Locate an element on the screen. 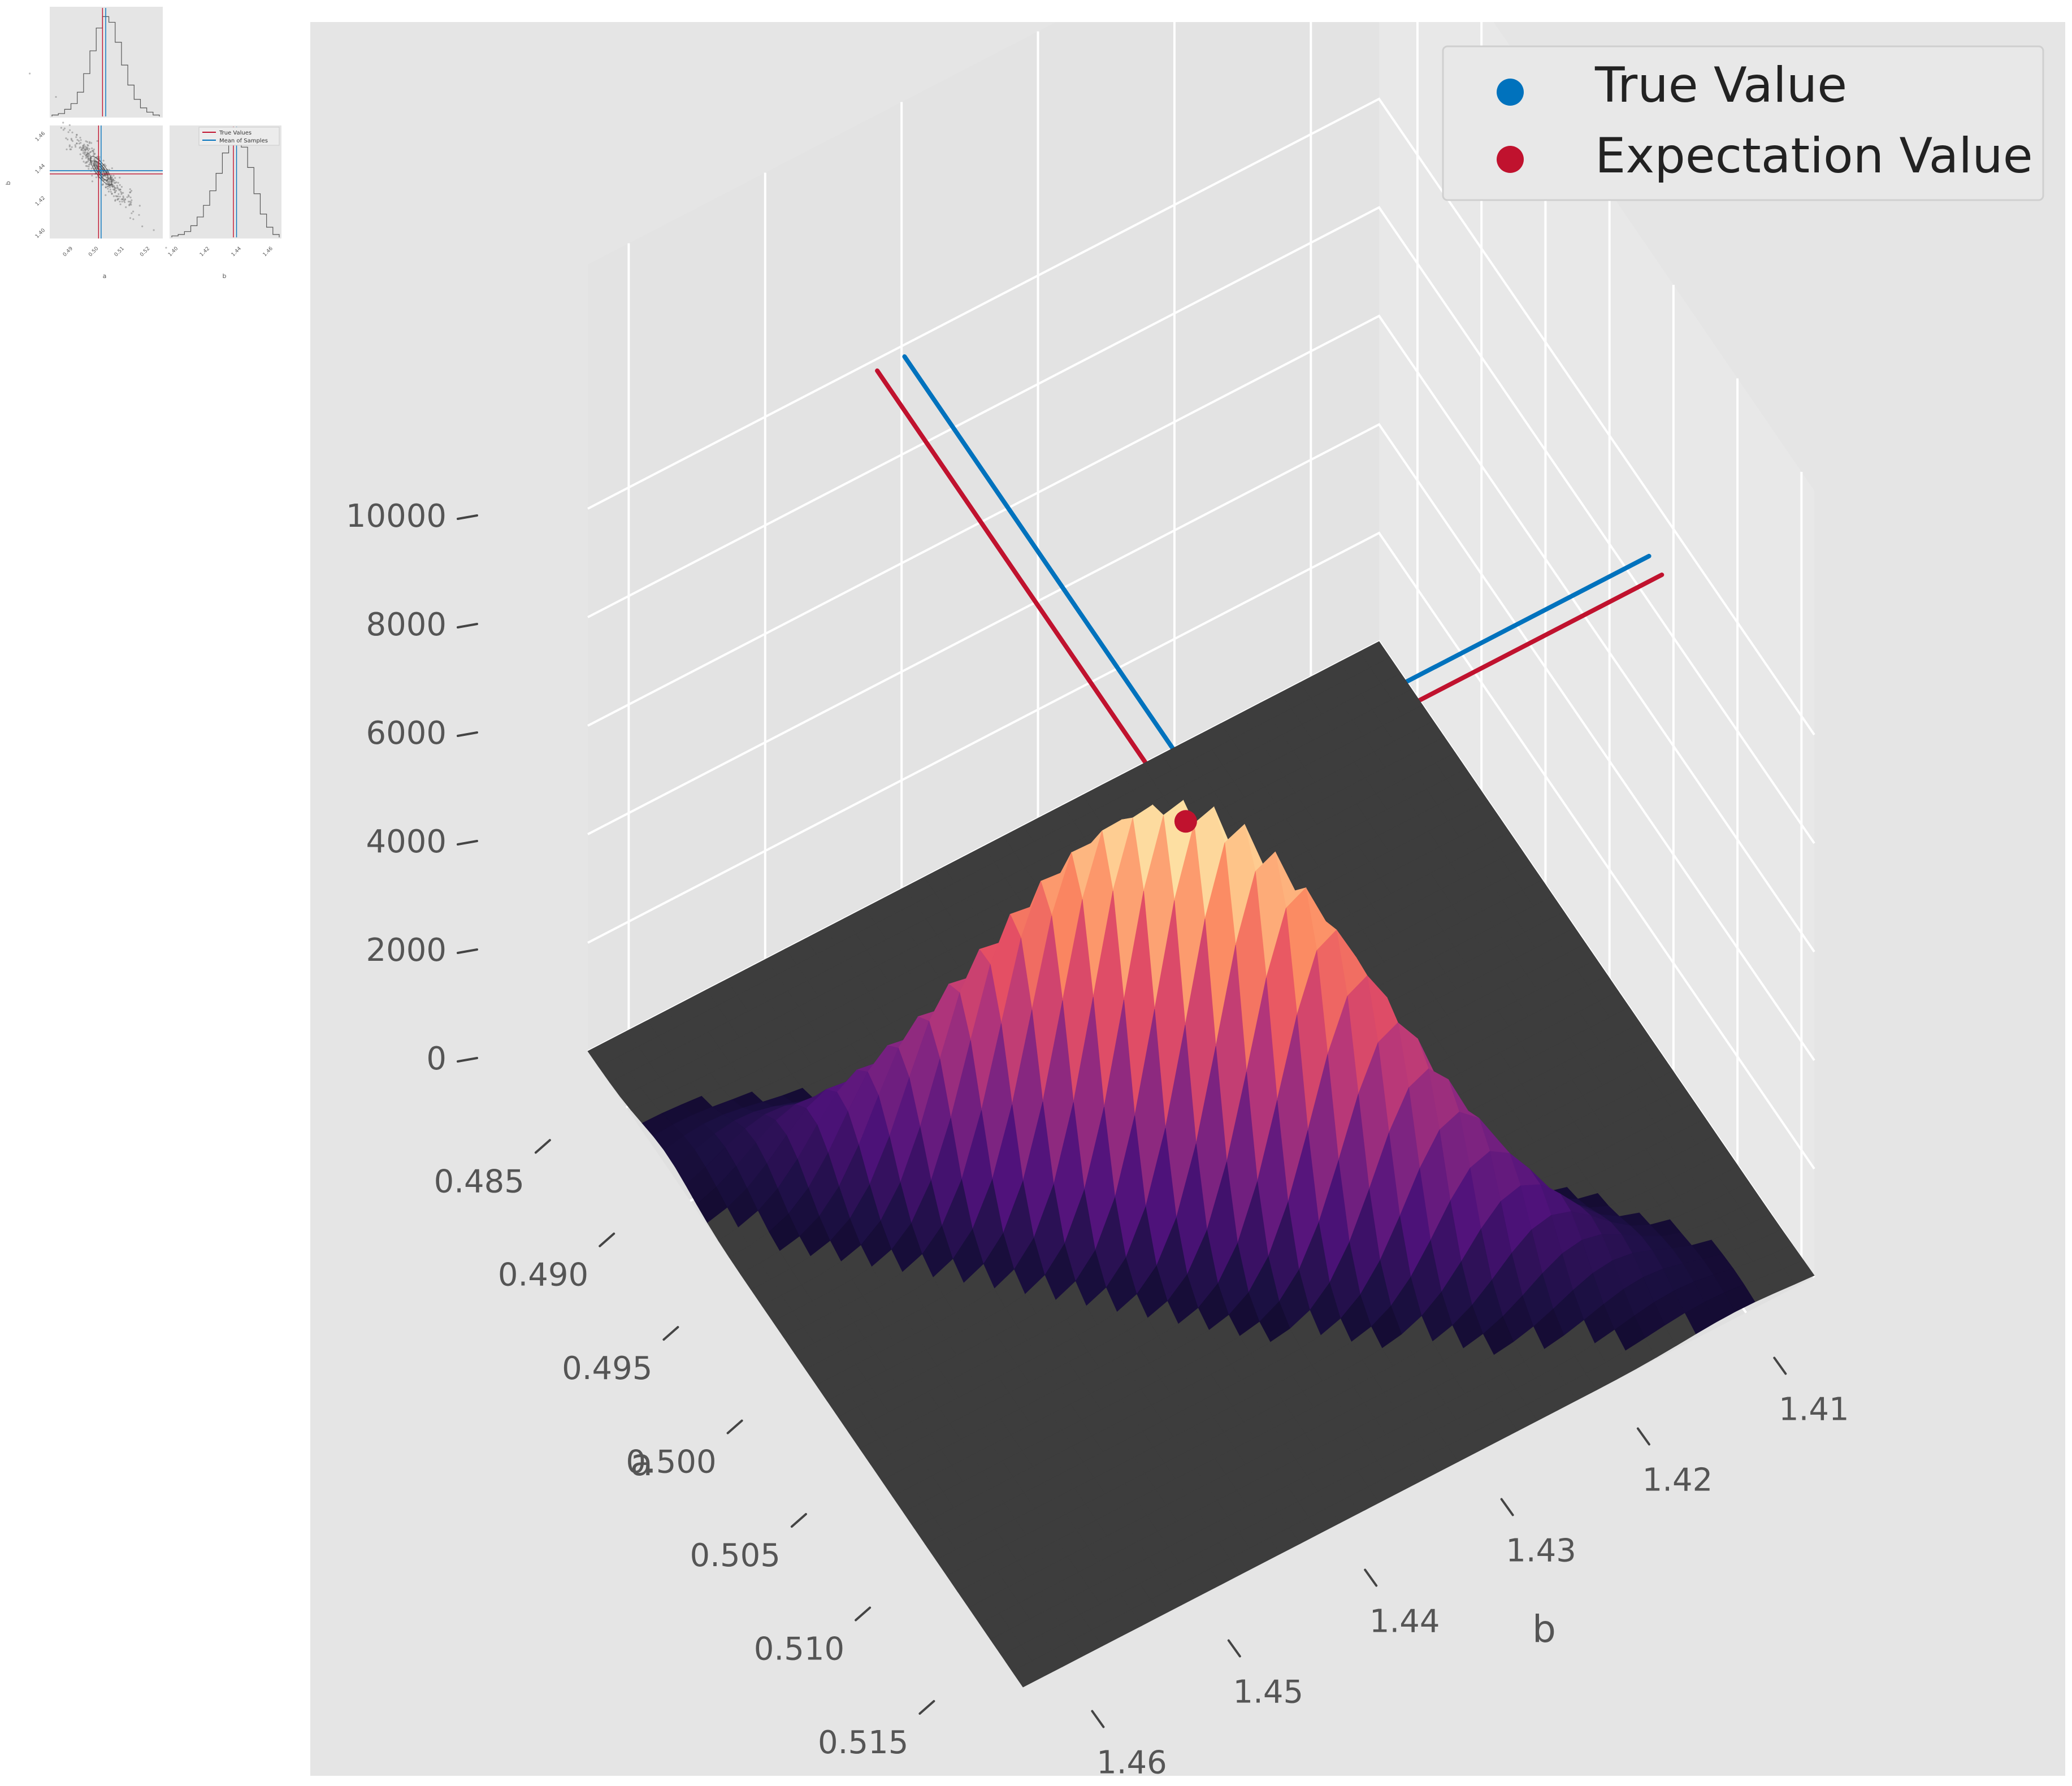  corner-b-xlabel: b is located at coordinates (225, 276).